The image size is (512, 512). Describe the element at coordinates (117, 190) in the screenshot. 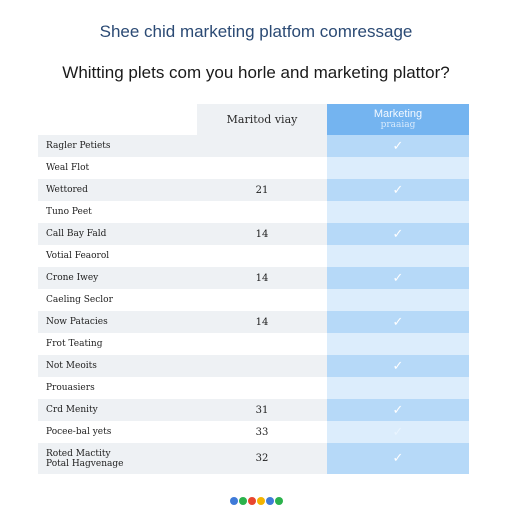

I see `row-label: Wettored` at that location.